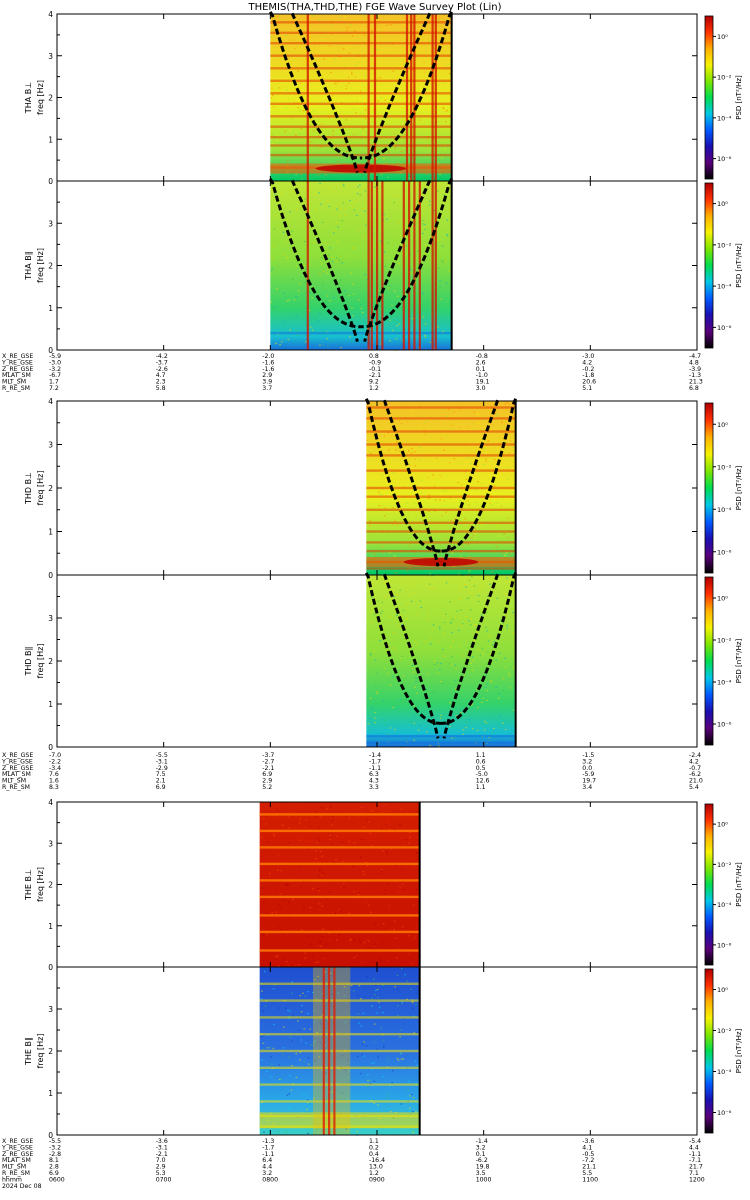 This screenshot has width=750, height=1200. What do you see at coordinates (268, 1154) in the screenshot?
I see `orbit-value: -1.1` at bounding box center [268, 1154].